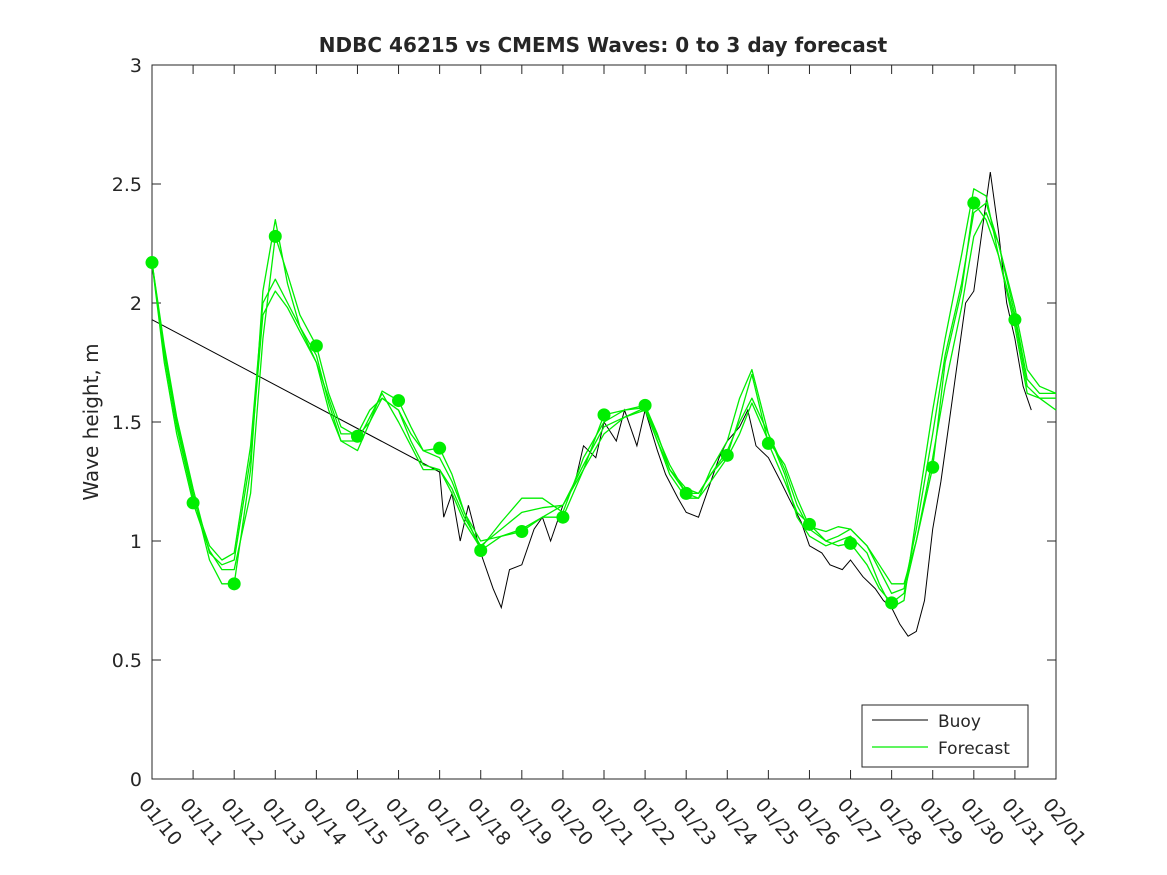 The image size is (1167, 875). What do you see at coordinates (127, 661) in the screenshot?
I see `y-tick-label: 0.5` at bounding box center [127, 661].